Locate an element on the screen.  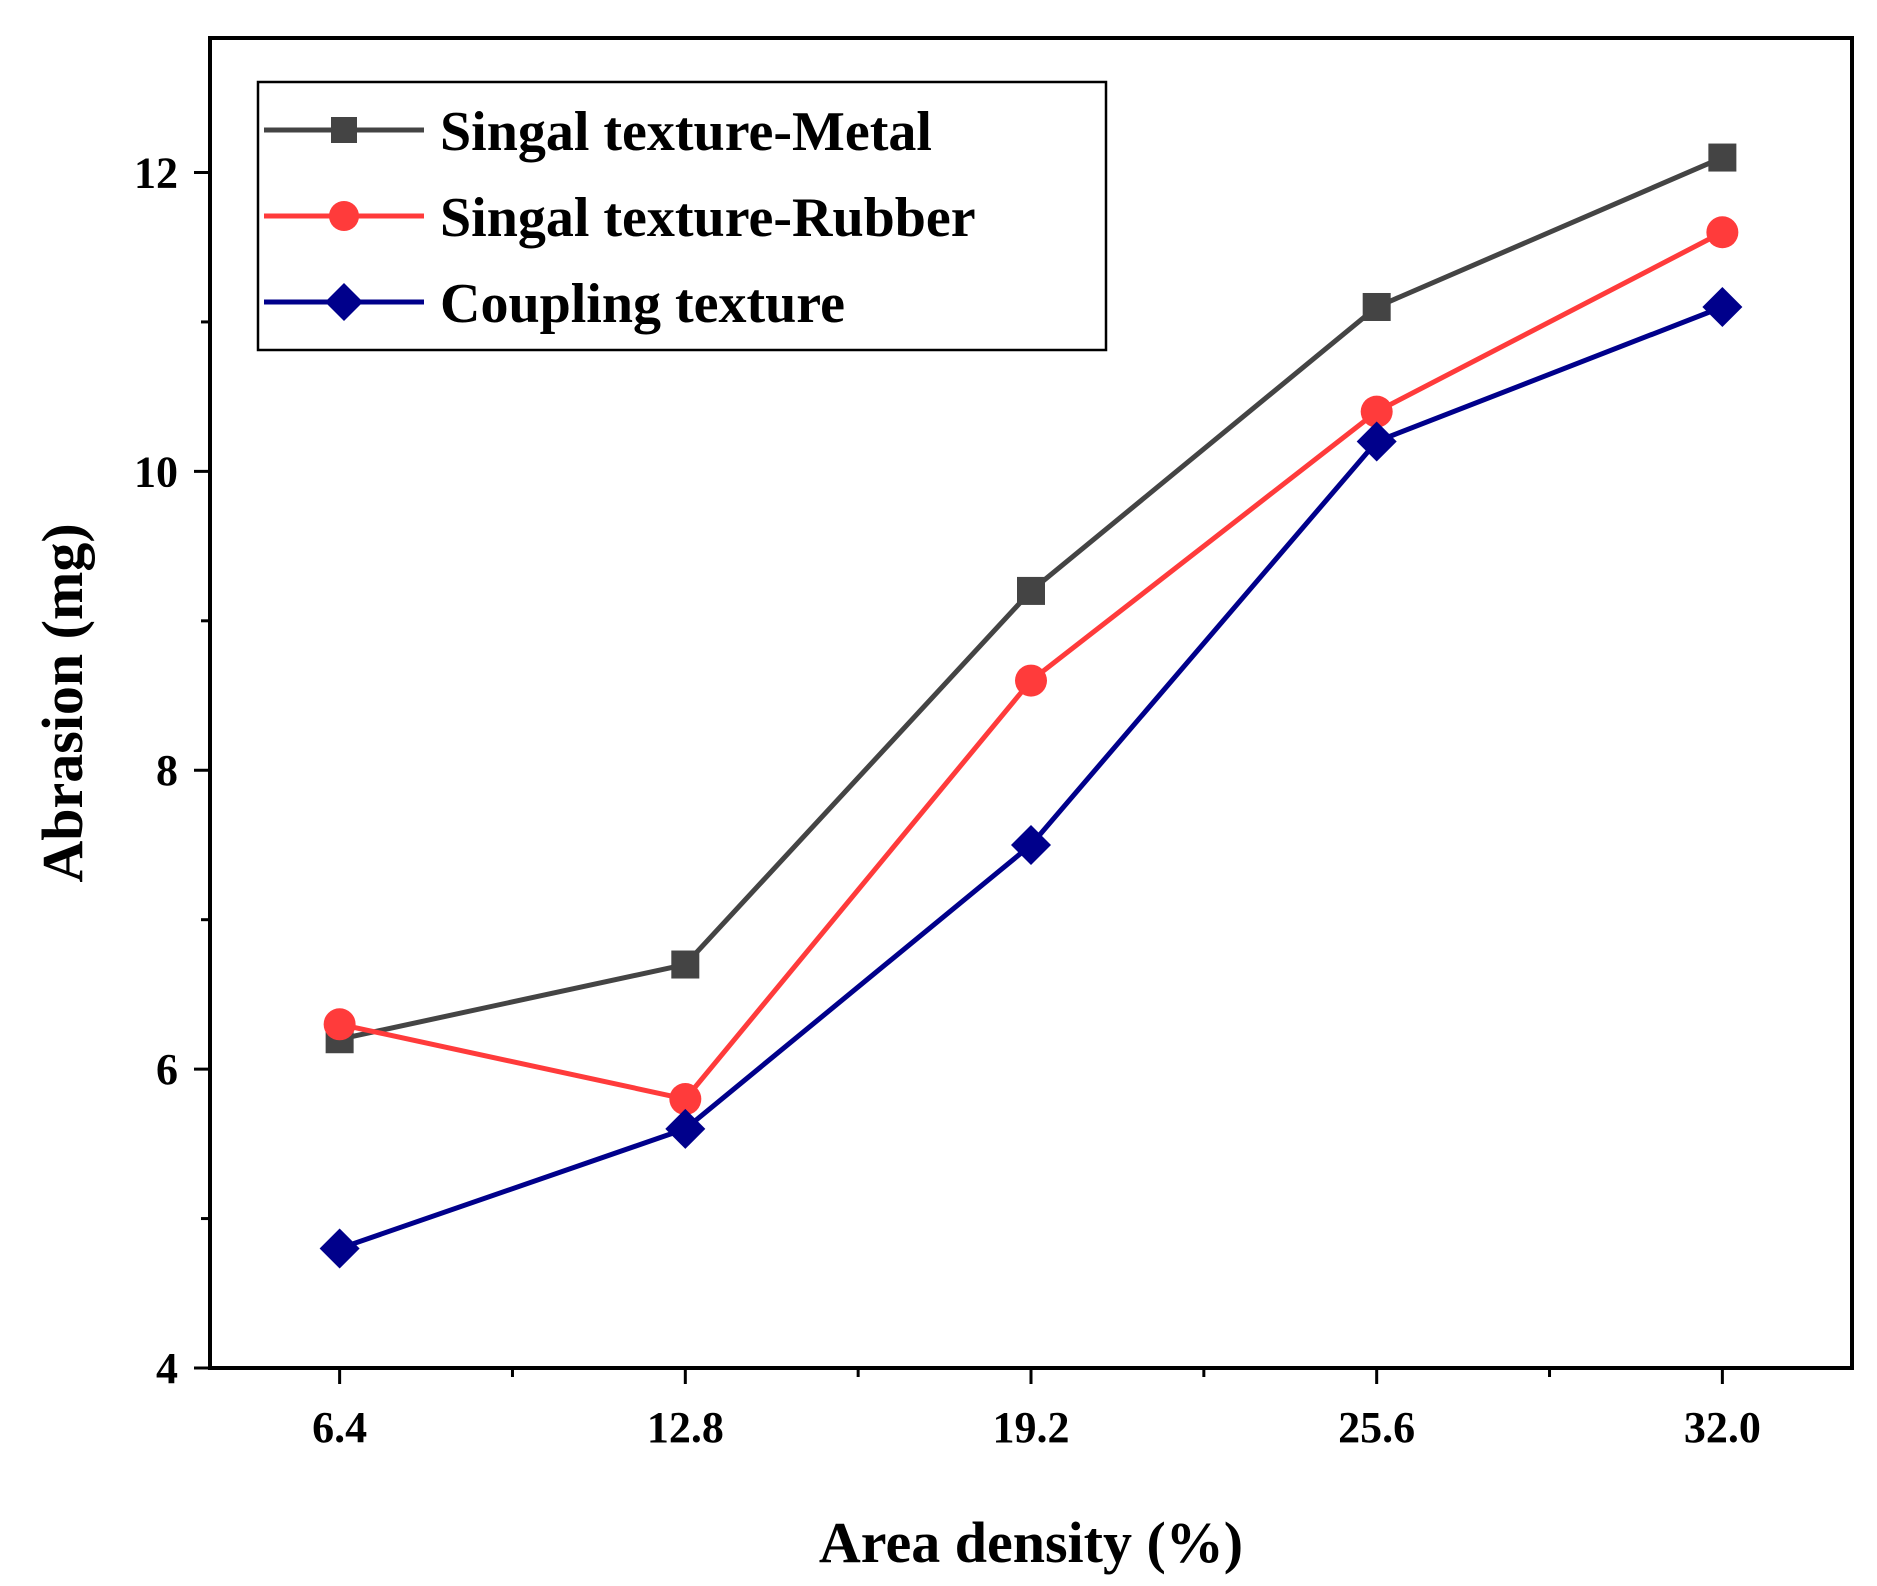
legend-item: Coupling texture is located at coordinates (554, 304).